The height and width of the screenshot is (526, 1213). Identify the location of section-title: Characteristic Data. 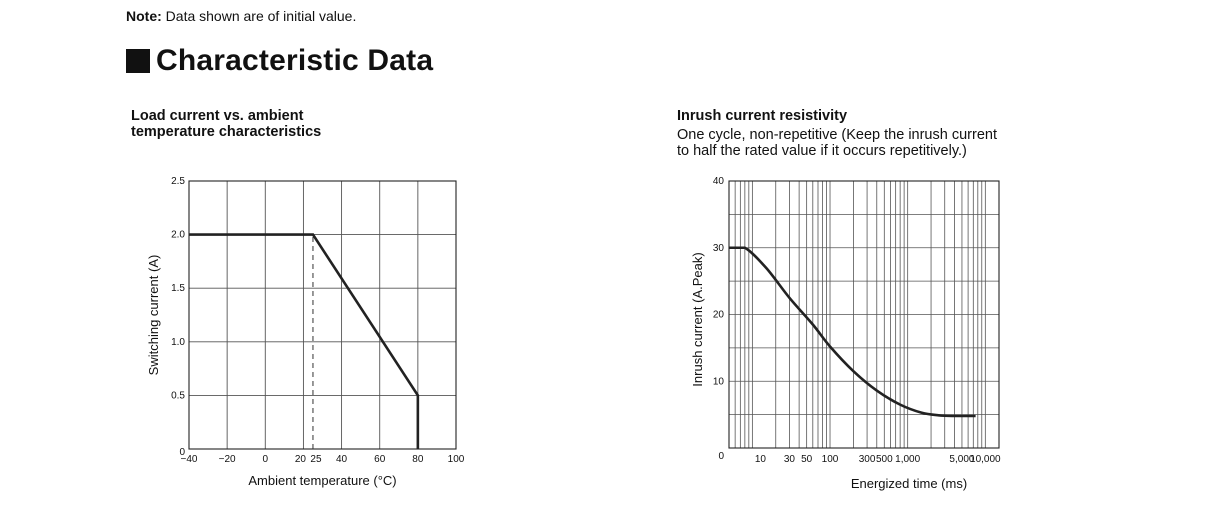
(295, 60).